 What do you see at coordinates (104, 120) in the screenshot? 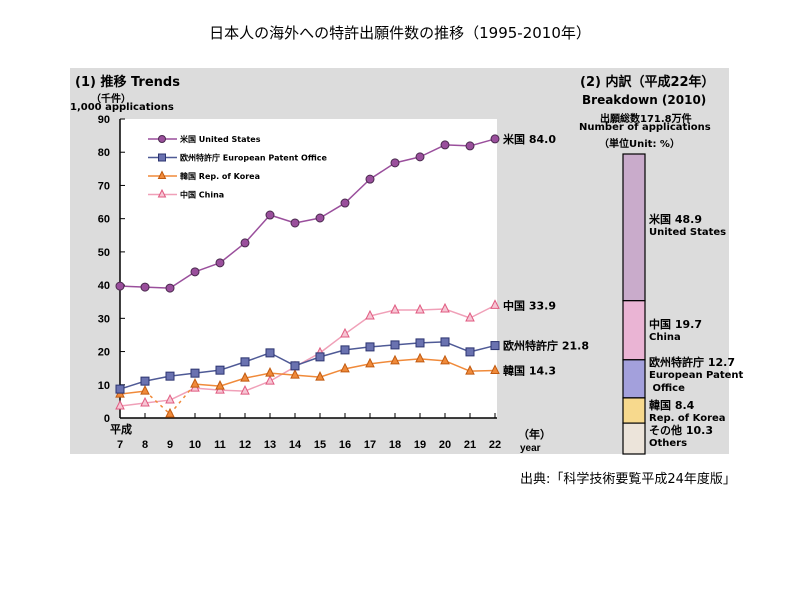
I see `y-tick-label: 90` at bounding box center [104, 120].